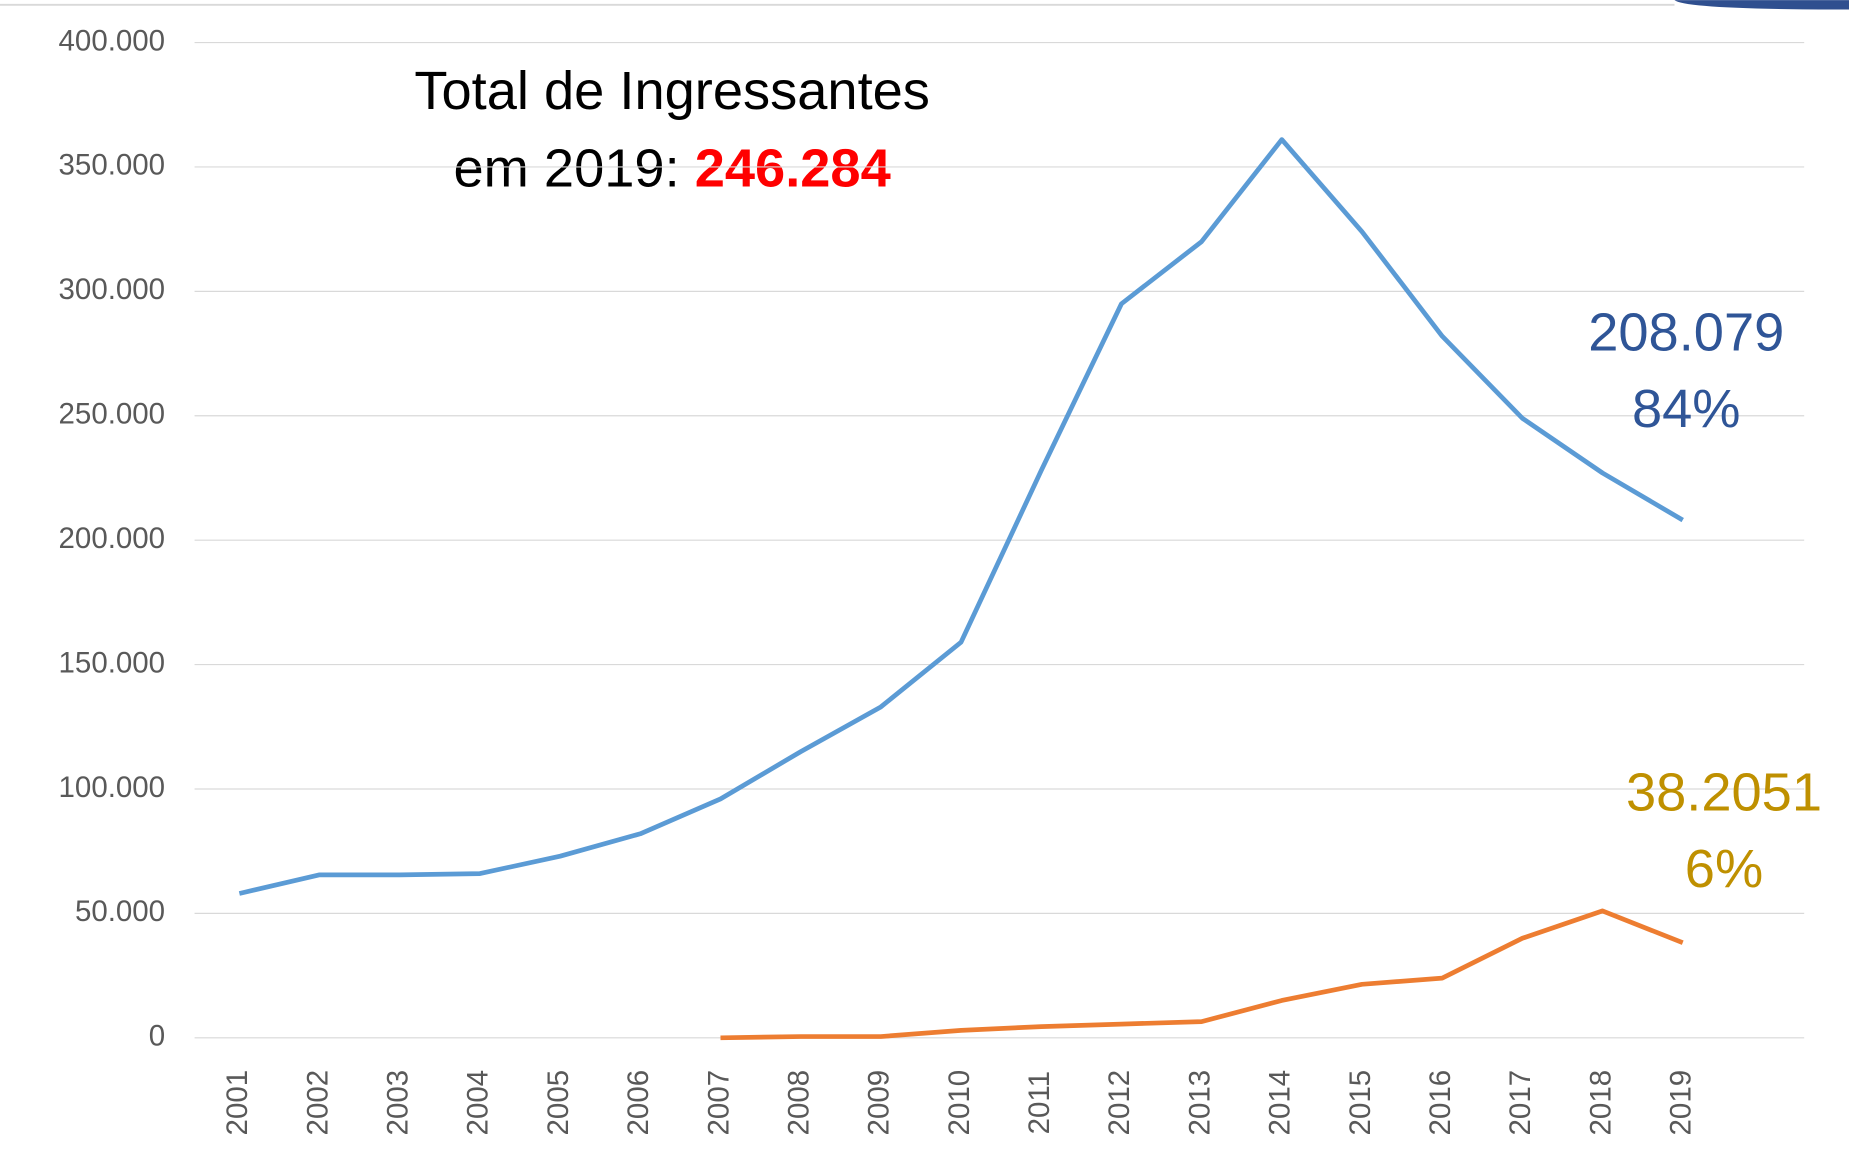 This screenshot has width=1849, height=1157. I want to click on annotation: 208.079, so click(1686, 333).